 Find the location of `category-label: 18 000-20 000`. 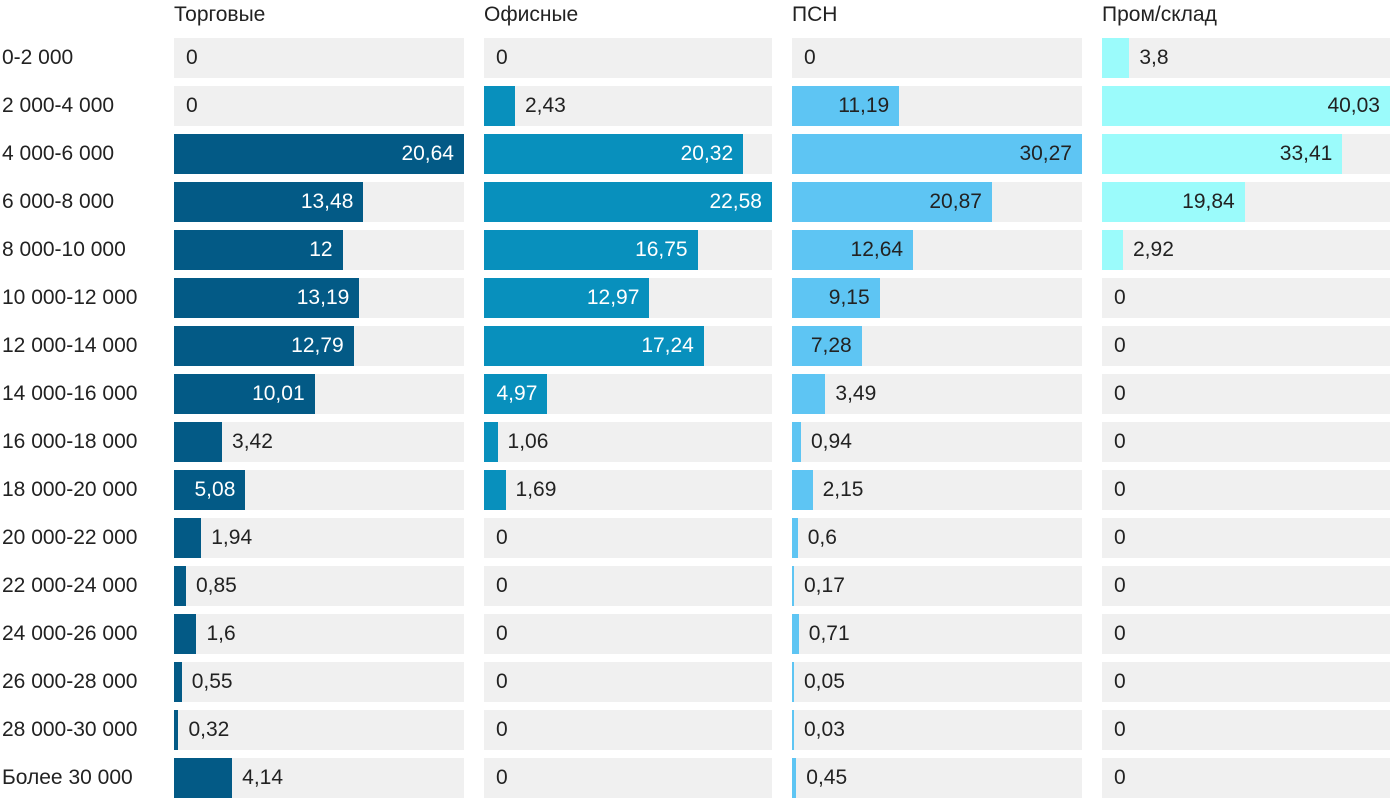

category-label: 18 000-20 000 is located at coordinates (70, 489).